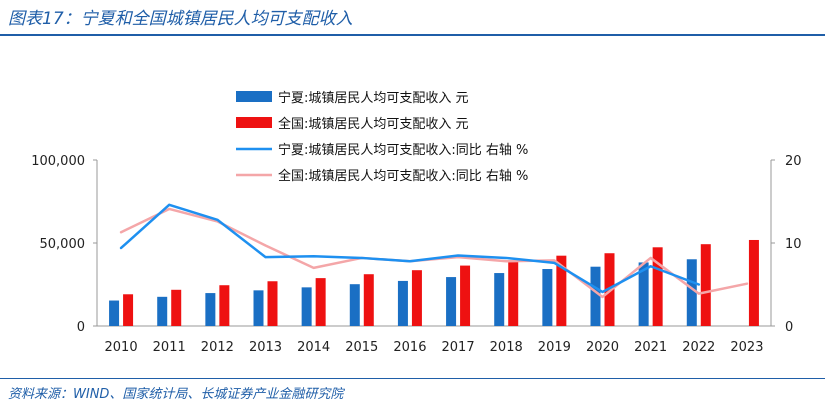 The image size is (825, 405). I want to click on x-axis-tick-label: 2015, so click(361, 347).